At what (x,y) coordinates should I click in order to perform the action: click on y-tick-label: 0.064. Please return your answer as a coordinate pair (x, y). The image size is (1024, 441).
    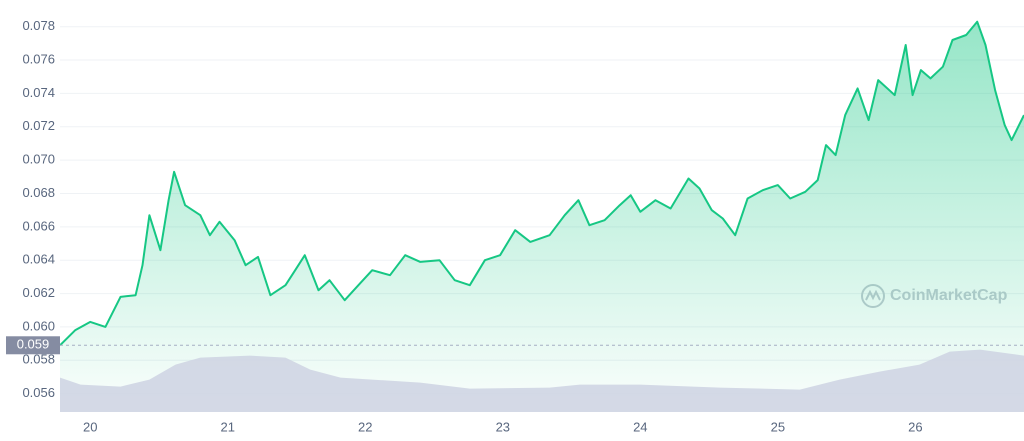
    Looking at the image, I should click on (38, 259).